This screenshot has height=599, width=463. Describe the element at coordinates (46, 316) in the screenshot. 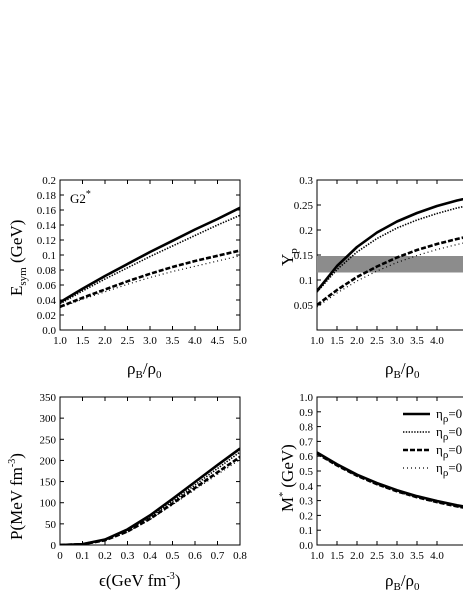

I see `y-tick-label: 0.02` at that location.